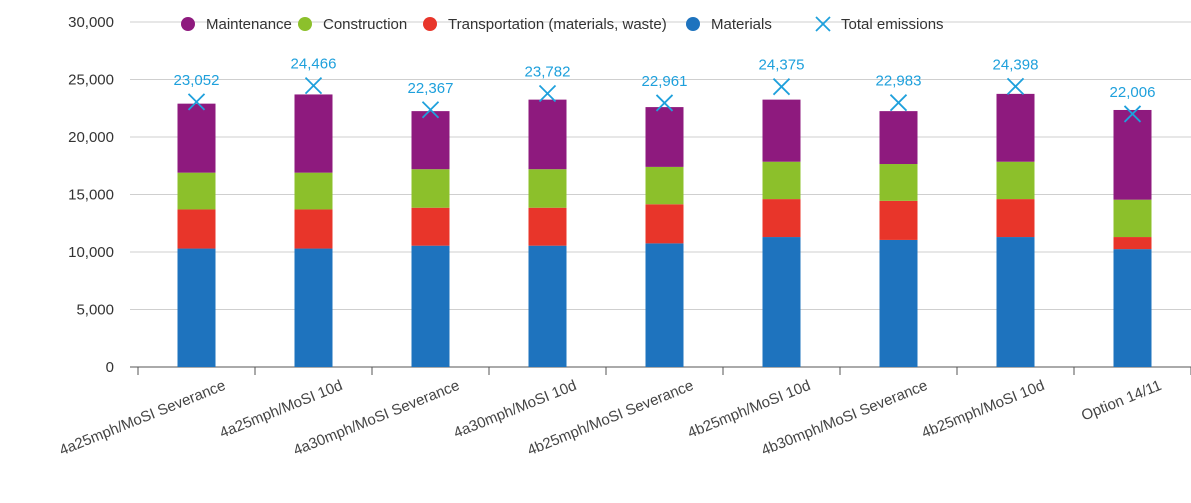 This screenshot has height=503, width=1191. Describe the element at coordinates (983, 409) in the screenshot. I see `x-tick-label: 4b25mph/MoSI 10d` at that location.